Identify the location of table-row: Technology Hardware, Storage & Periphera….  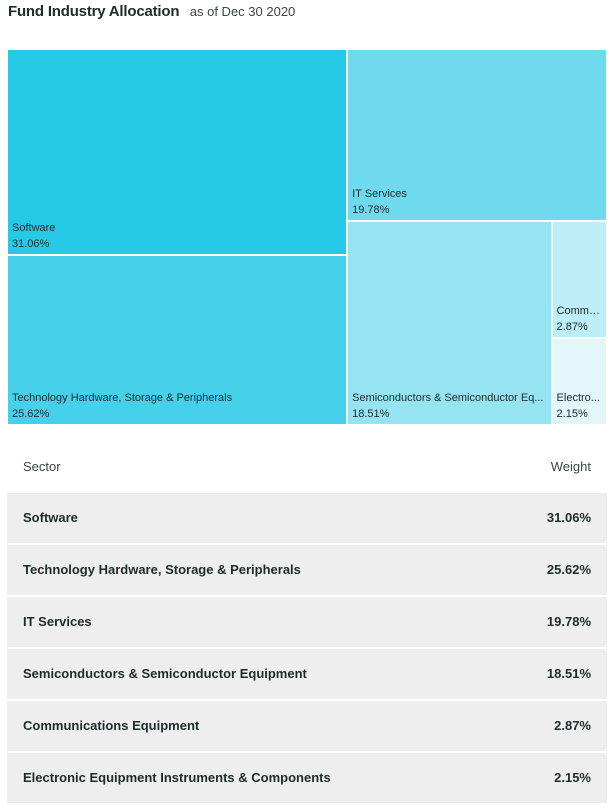
(307, 570).